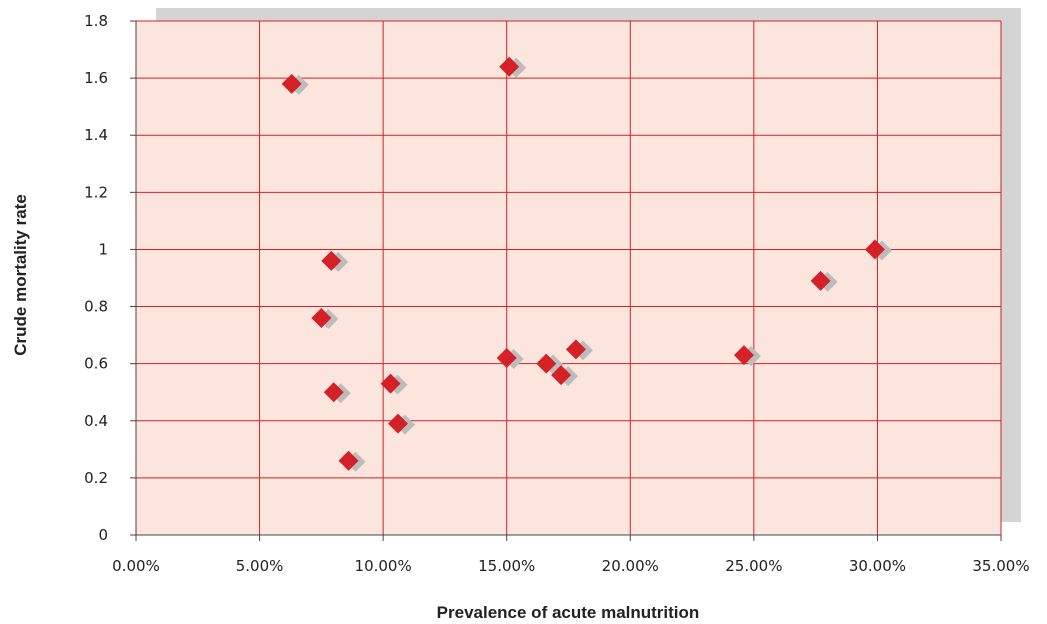 The image size is (1047, 624). I want to click on y-axis-title: Crude mortality rate, so click(20, 275).